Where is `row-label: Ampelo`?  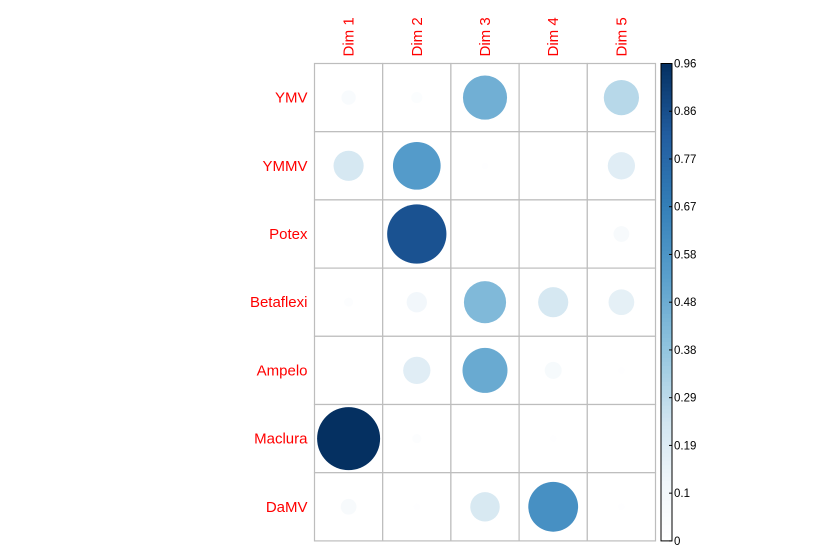 row-label: Ampelo is located at coordinates (282, 370).